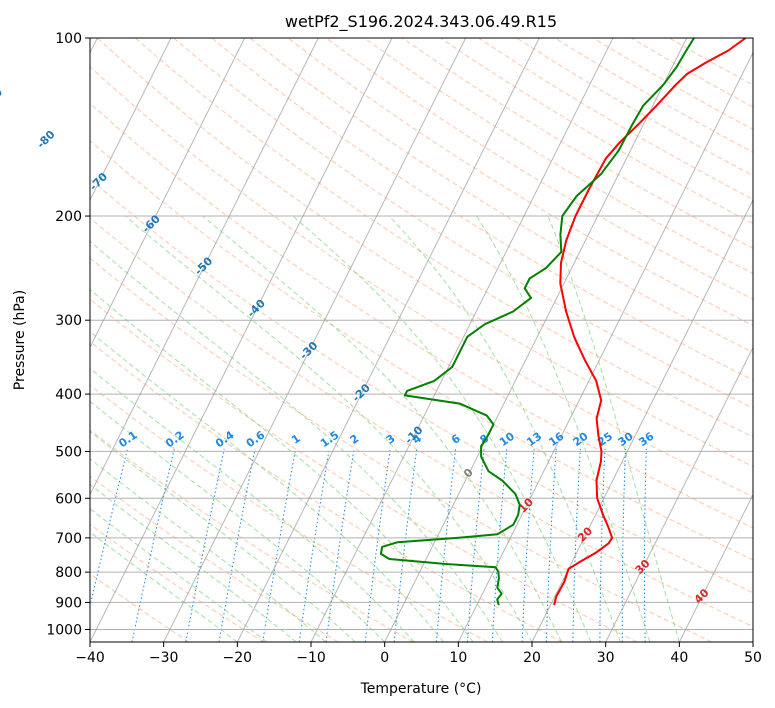 This screenshot has height=708, width=775. Describe the element at coordinates (64, 630) in the screenshot. I see `y-tick-label: 1000` at that location.